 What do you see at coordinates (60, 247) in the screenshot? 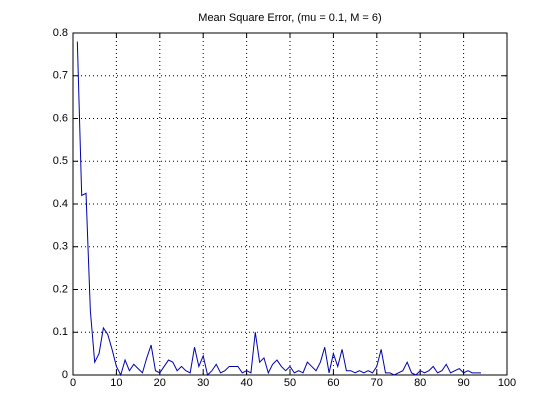
I see `y-tick-label: 0.3` at bounding box center [60, 247].